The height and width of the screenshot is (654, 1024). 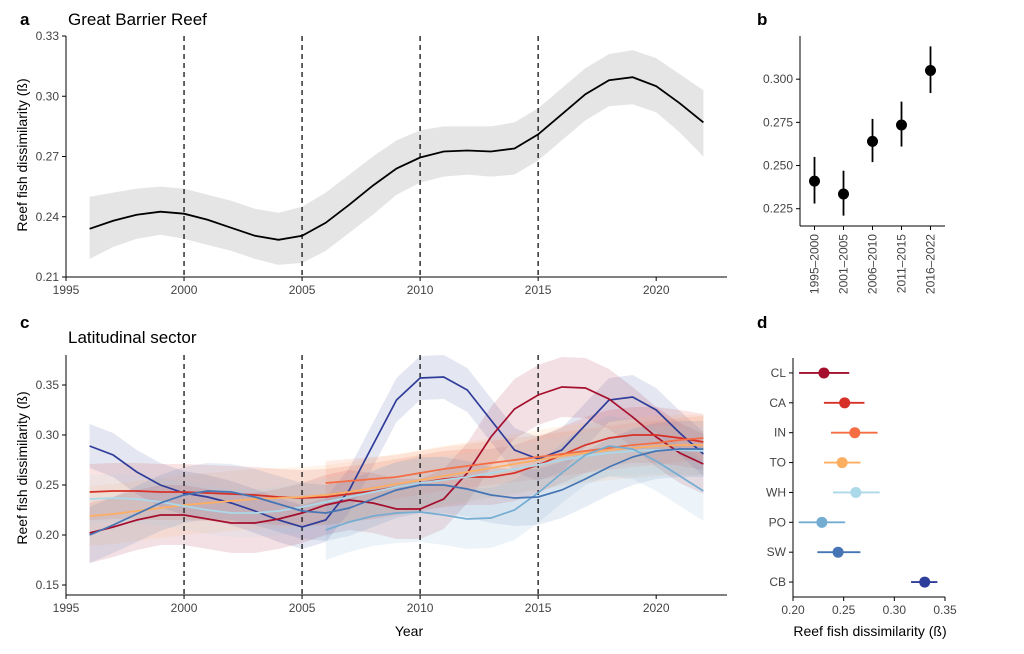 I want to click on y-tick-label: 0.33, so click(x=48, y=36).